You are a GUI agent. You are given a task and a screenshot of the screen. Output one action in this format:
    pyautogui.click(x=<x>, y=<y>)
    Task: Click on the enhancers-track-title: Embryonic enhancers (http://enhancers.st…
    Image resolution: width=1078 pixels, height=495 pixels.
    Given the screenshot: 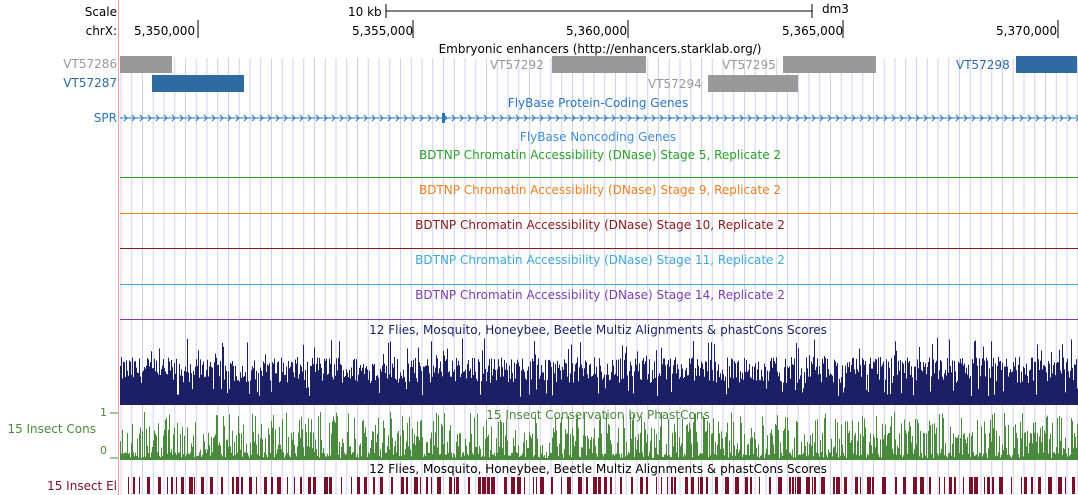 What is the action you would take?
    pyautogui.click(x=600, y=49)
    